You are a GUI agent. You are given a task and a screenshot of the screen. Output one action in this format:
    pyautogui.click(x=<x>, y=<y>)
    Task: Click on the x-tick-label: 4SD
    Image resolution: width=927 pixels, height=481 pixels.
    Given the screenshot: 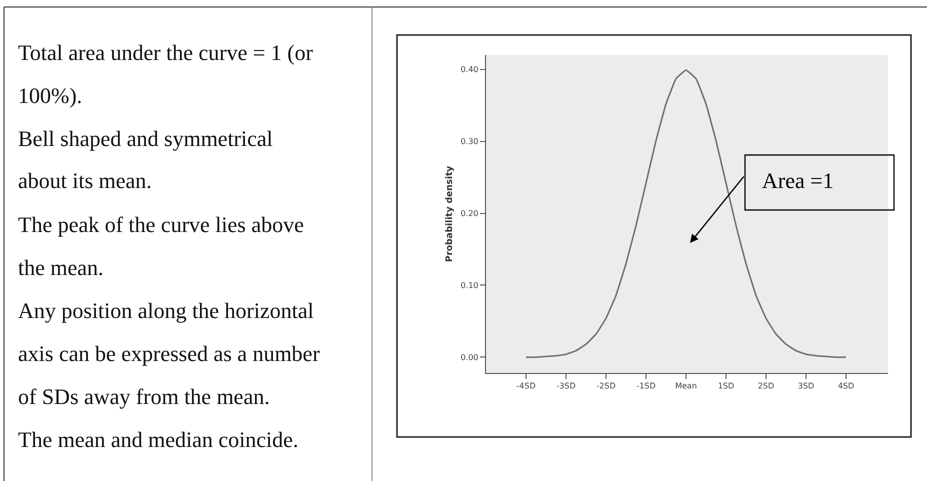 What is the action you would take?
    pyautogui.click(x=846, y=386)
    